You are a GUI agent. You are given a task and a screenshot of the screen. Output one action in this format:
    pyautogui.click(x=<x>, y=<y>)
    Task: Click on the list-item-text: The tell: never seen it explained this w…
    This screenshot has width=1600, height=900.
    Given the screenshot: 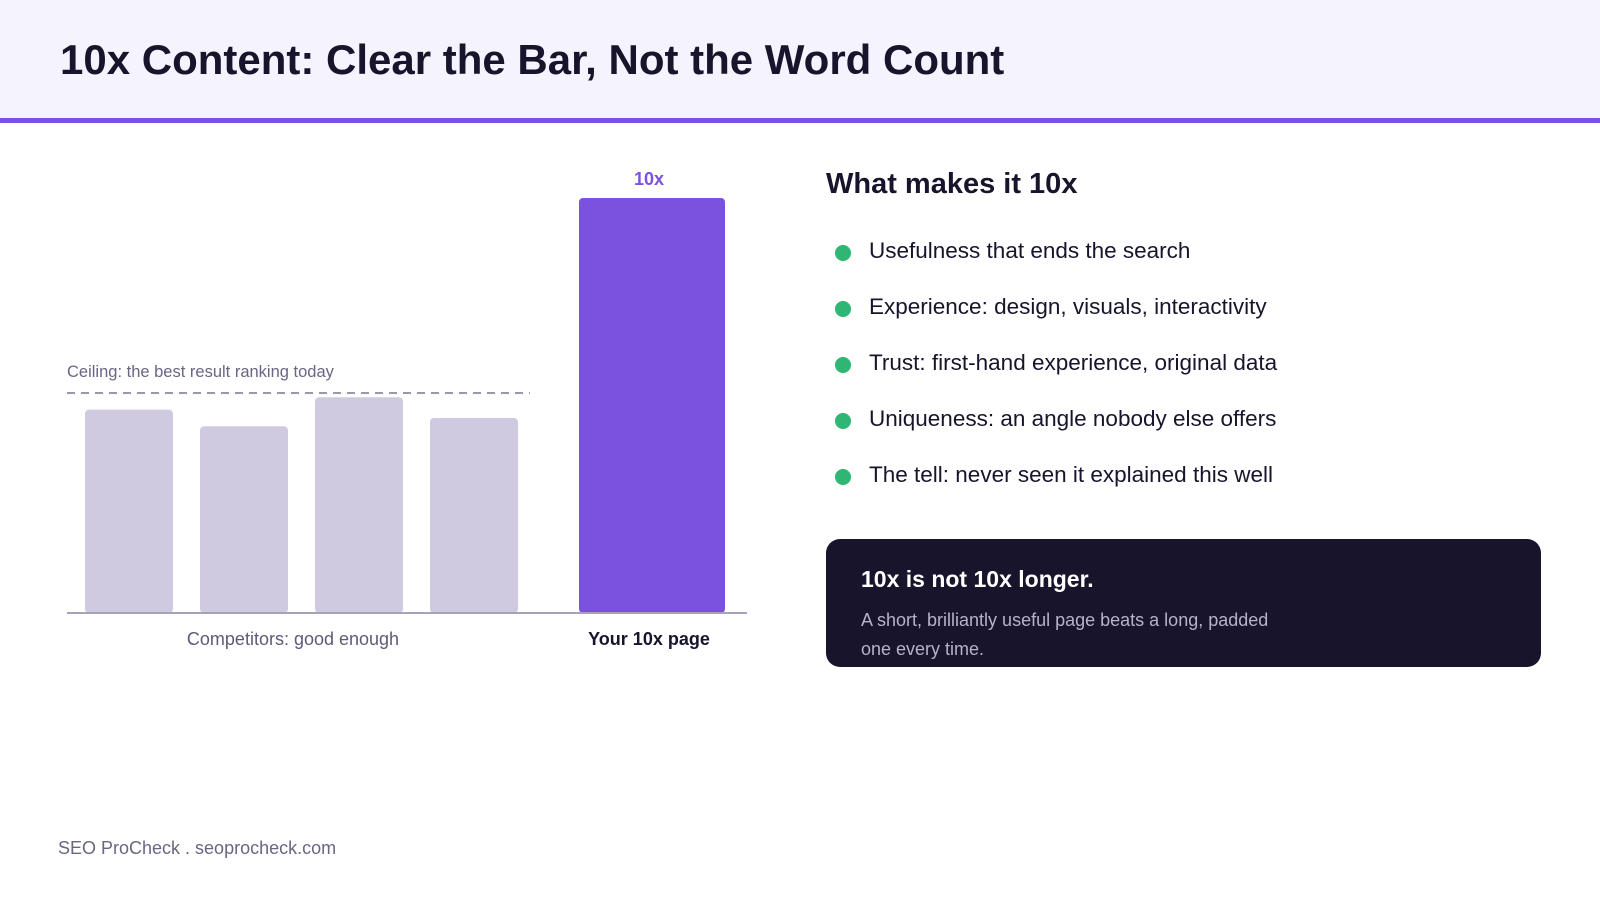 What is the action you would take?
    pyautogui.click(x=1071, y=474)
    